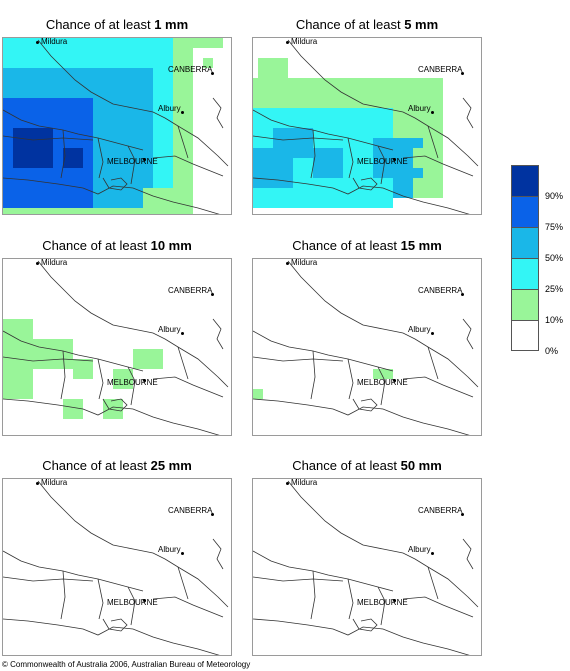  I want to click on panel-title-amount: 1 mm, so click(171, 24).